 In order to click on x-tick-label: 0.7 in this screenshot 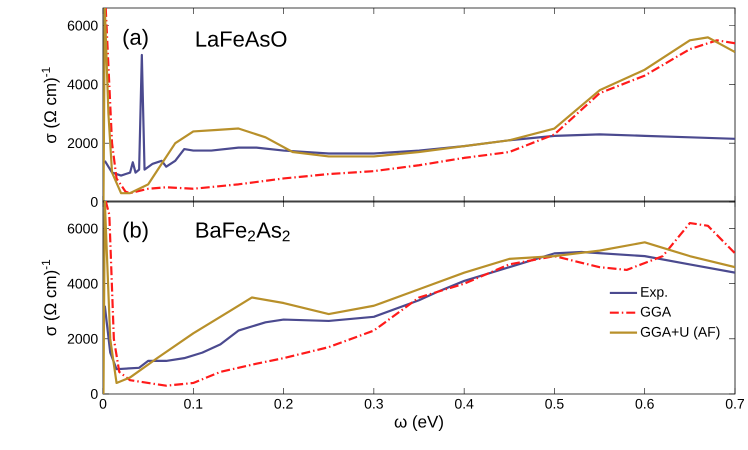, I will do `click(735, 403)`.